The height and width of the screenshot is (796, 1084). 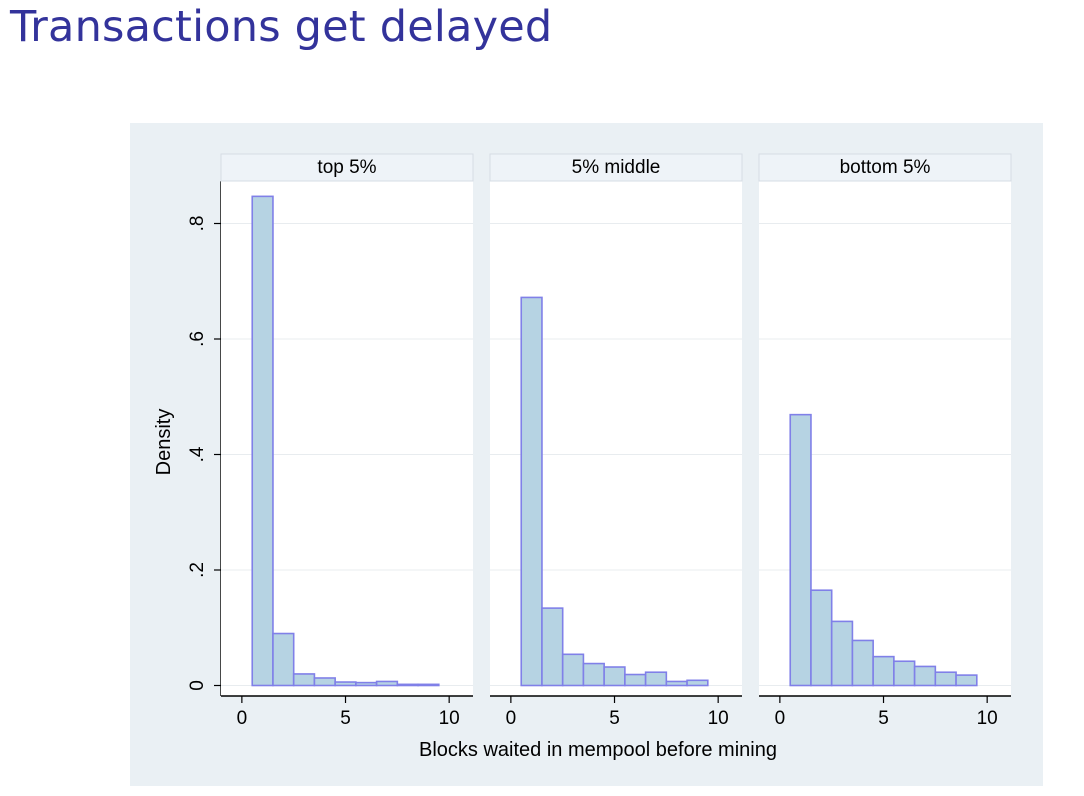 What do you see at coordinates (197, 224) in the screenshot?
I see `y-tick-label: .8` at bounding box center [197, 224].